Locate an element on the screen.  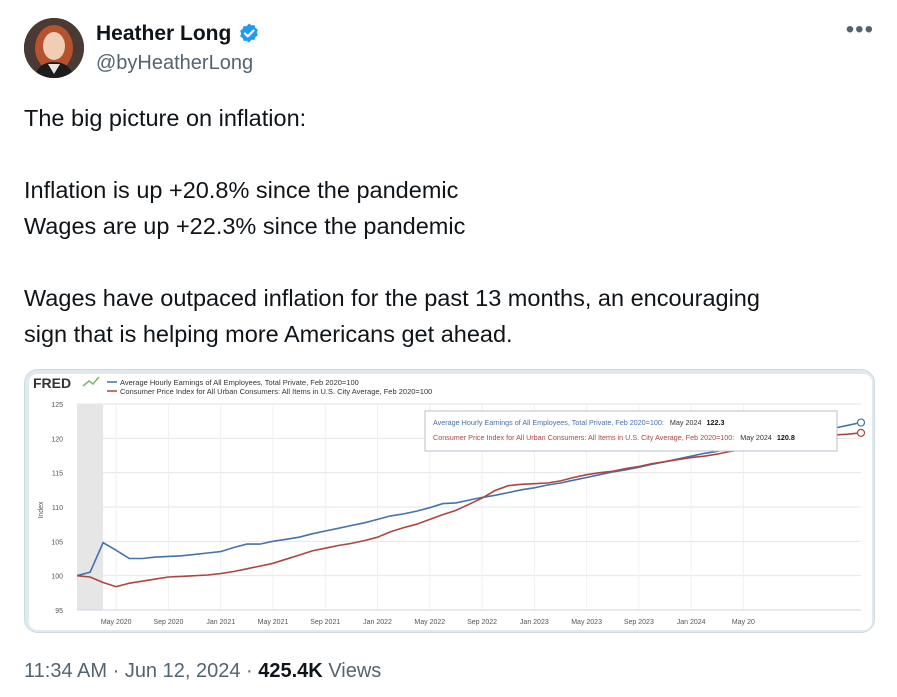
tooltip-cpi-date: May 2024 is located at coordinates (756, 437).